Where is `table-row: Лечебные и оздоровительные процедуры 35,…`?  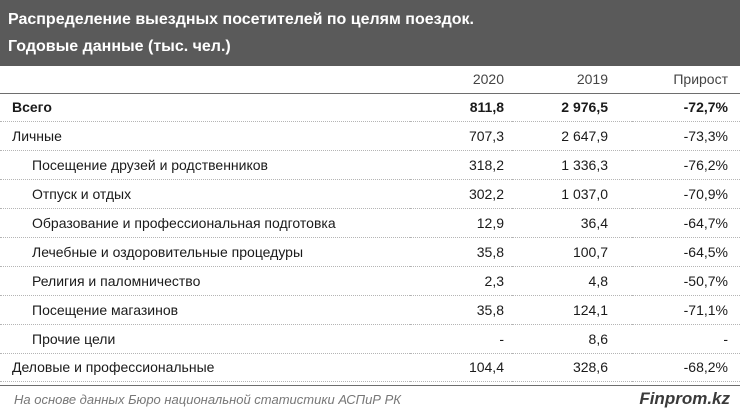
table-row: Лечебные и оздоровительные процедуры 35,… is located at coordinates (370, 252).